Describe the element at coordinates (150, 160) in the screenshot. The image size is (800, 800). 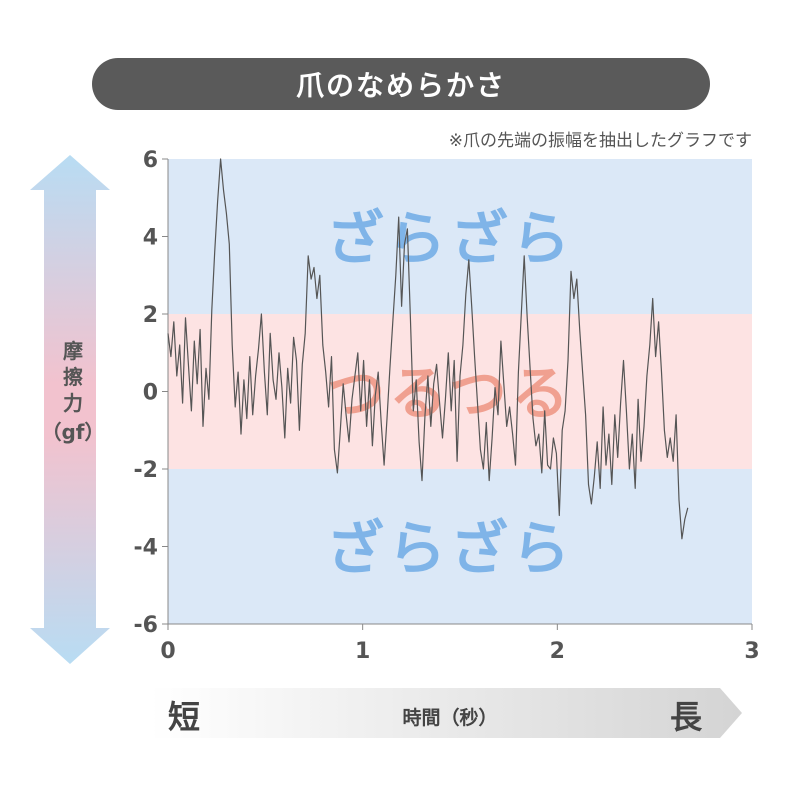
I see `y-tick-label: 6` at that location.